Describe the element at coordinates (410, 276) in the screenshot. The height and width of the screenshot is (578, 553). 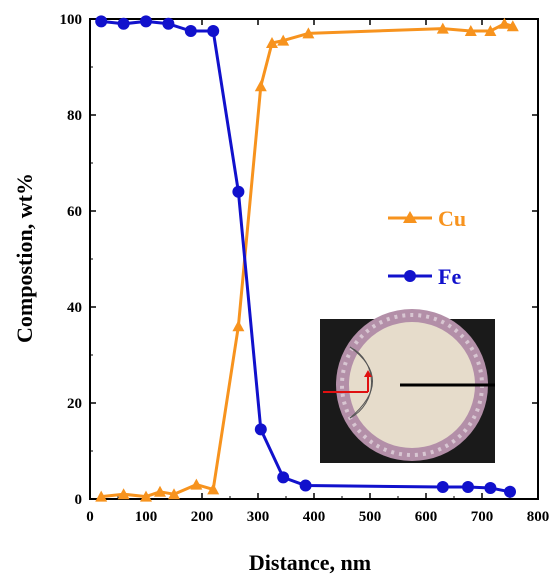
I see `legend-fe-marker` at that location.